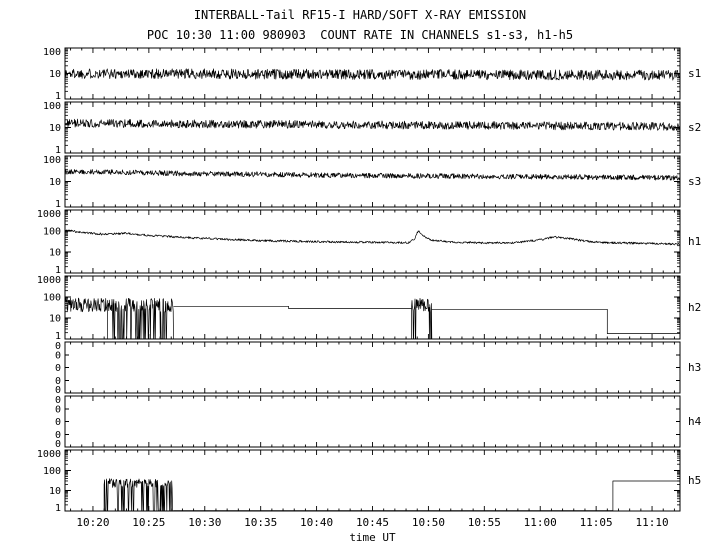  What do you see at coordinates (372, 537) in the screenshot?
I see `x-axis-label: time UT` at bounding box center [372, 537].